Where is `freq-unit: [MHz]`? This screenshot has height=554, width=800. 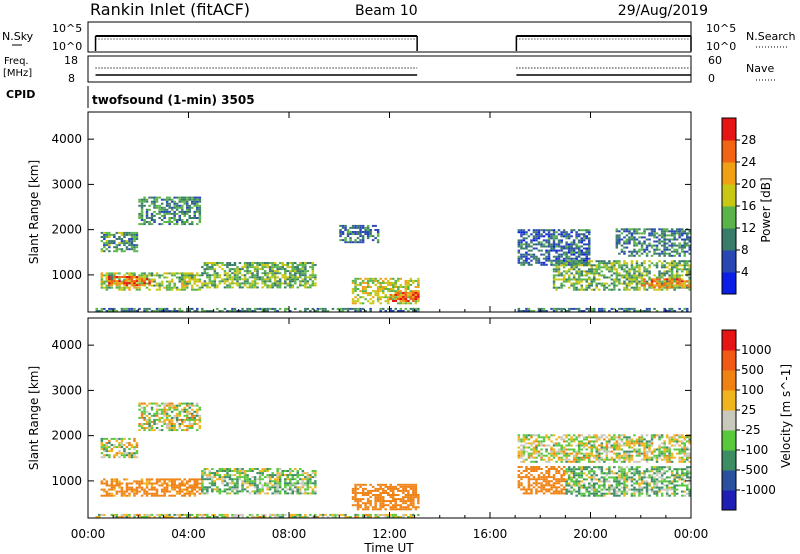
freq-unit: [MHz] is located at coordinates (17, 73).